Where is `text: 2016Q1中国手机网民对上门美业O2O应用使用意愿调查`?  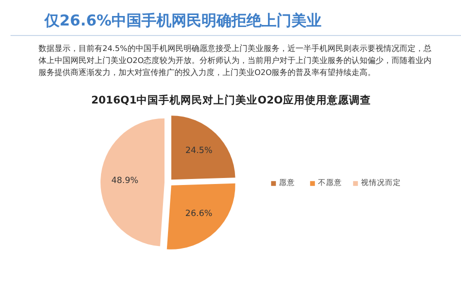
text: 2016Q1中国手机网民对上门美业O2O应用使用意愿调查 is located at coordinates (231, 100).